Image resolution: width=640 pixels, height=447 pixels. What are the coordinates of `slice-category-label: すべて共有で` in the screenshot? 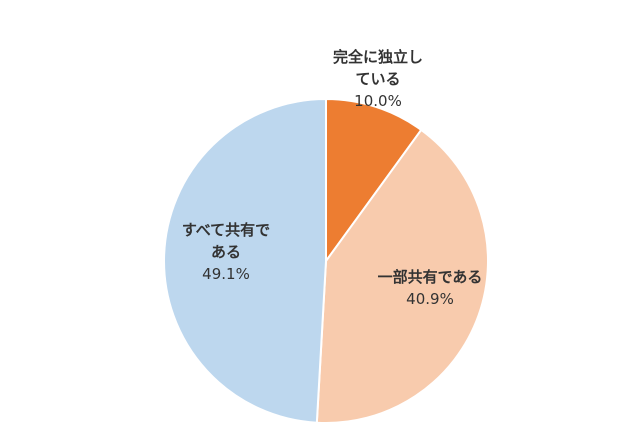 It's located at (226, 230).